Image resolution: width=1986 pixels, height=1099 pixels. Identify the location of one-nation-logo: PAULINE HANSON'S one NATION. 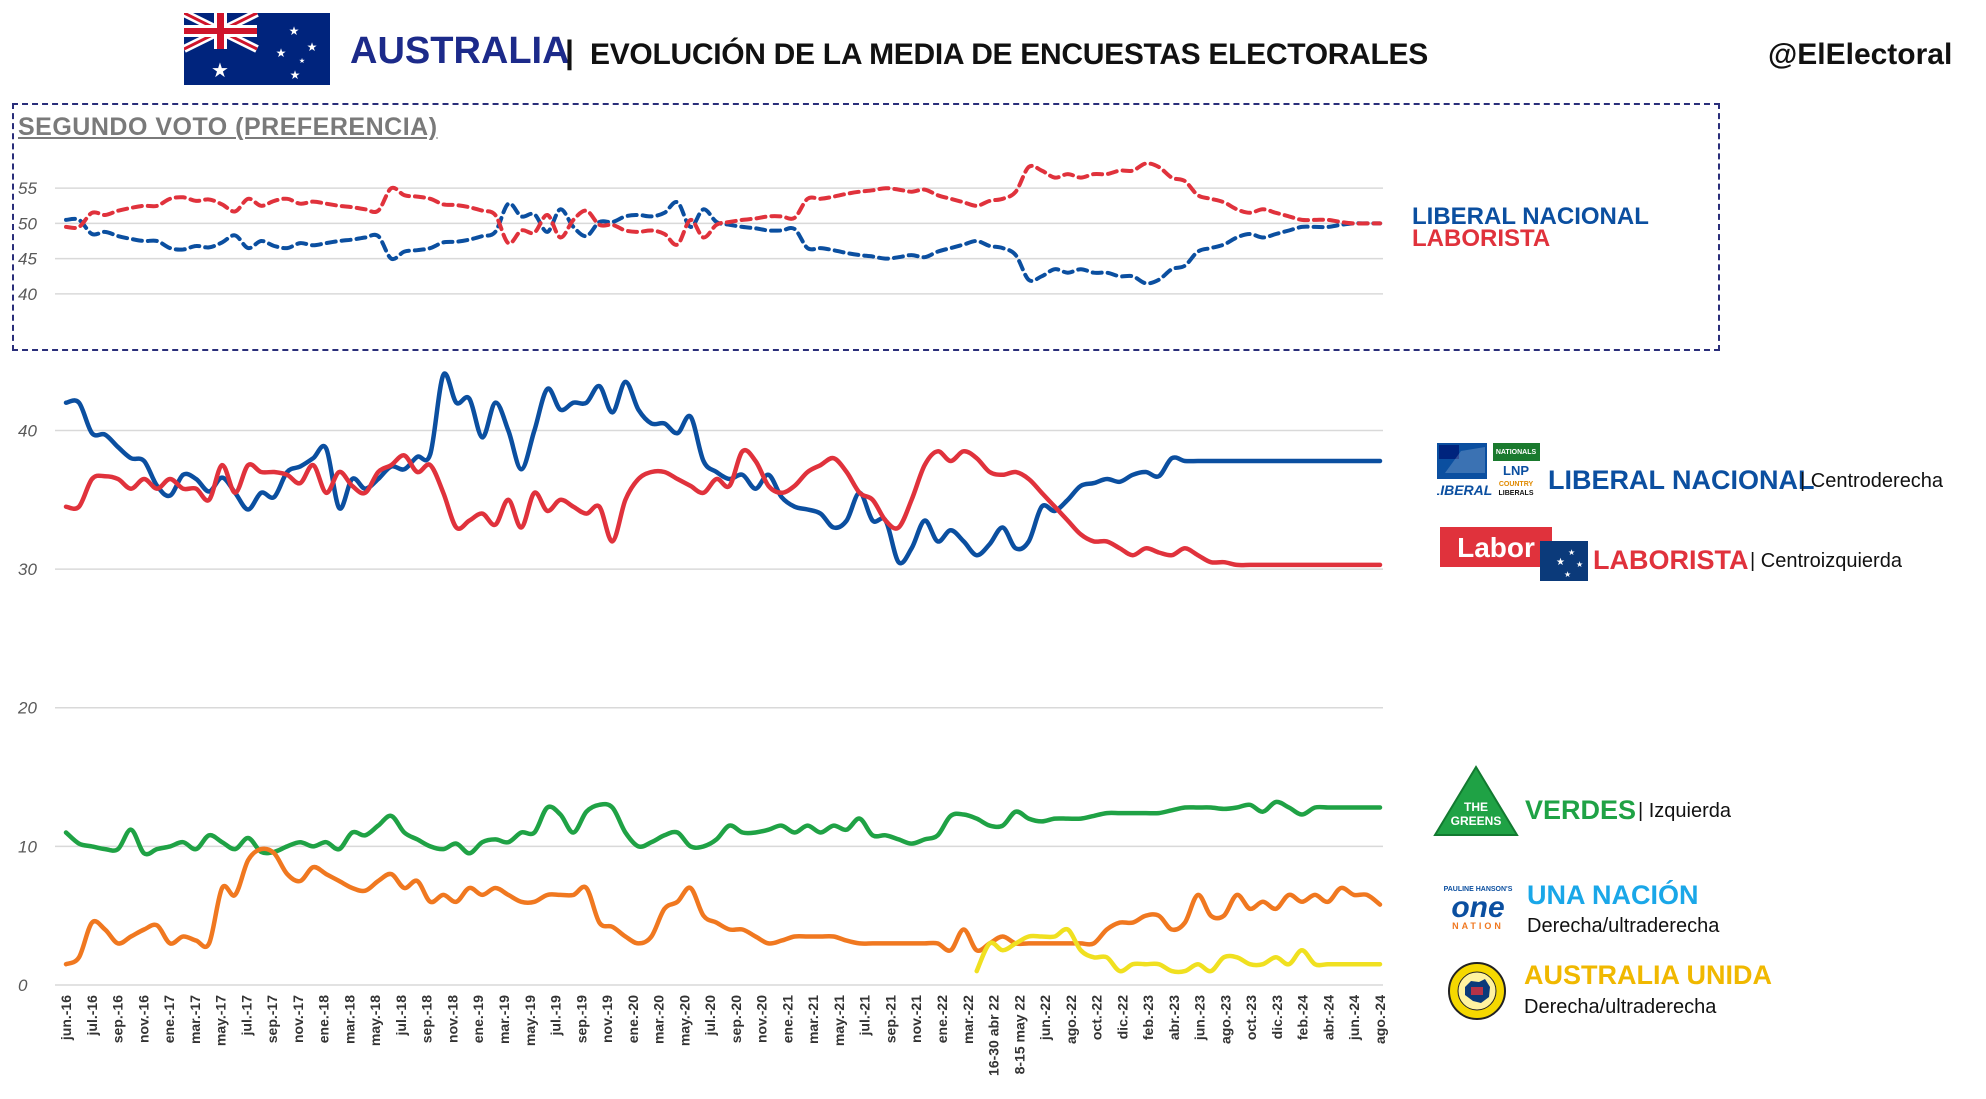
(1478, 907).